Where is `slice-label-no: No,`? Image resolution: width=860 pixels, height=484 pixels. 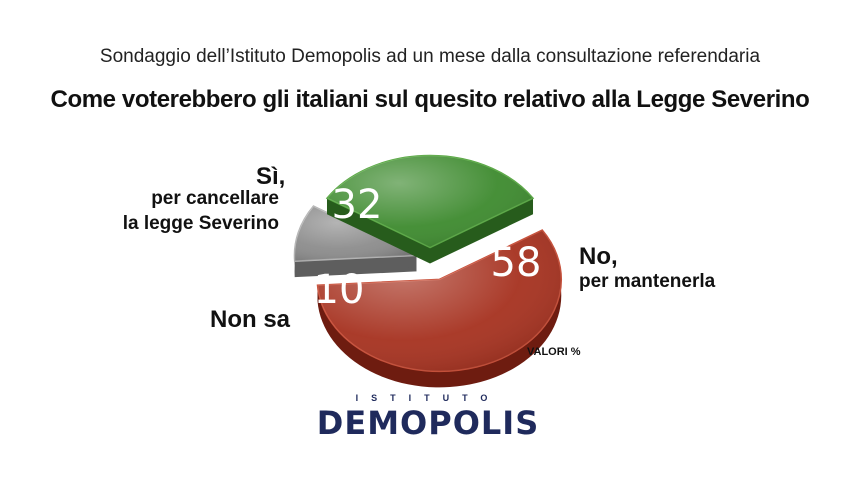
slice-label-no: No, is located at coordinates (598, 256).